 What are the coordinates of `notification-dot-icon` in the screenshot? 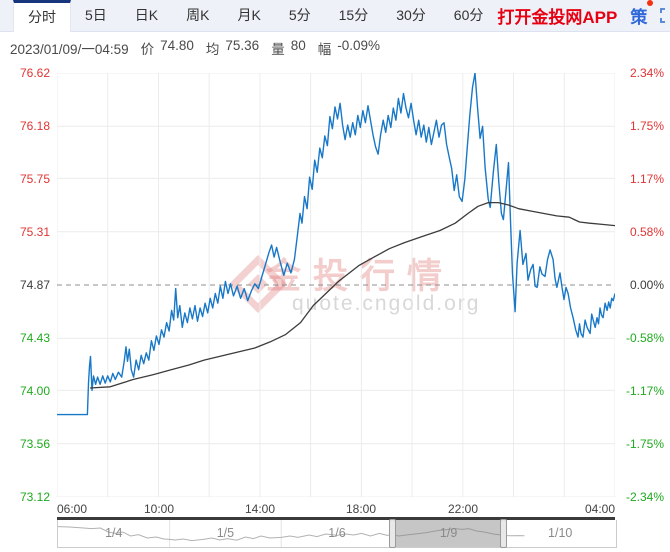 It's located at (650, 3).